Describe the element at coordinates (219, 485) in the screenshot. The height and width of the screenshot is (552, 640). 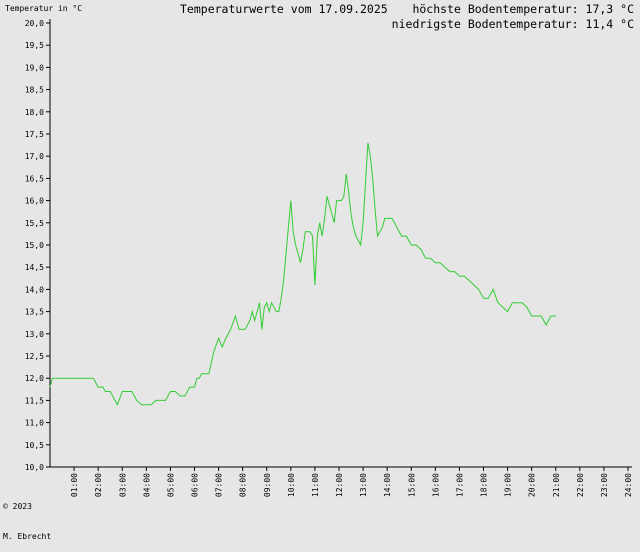
I see `x-tick-label: 07:00` at that location.